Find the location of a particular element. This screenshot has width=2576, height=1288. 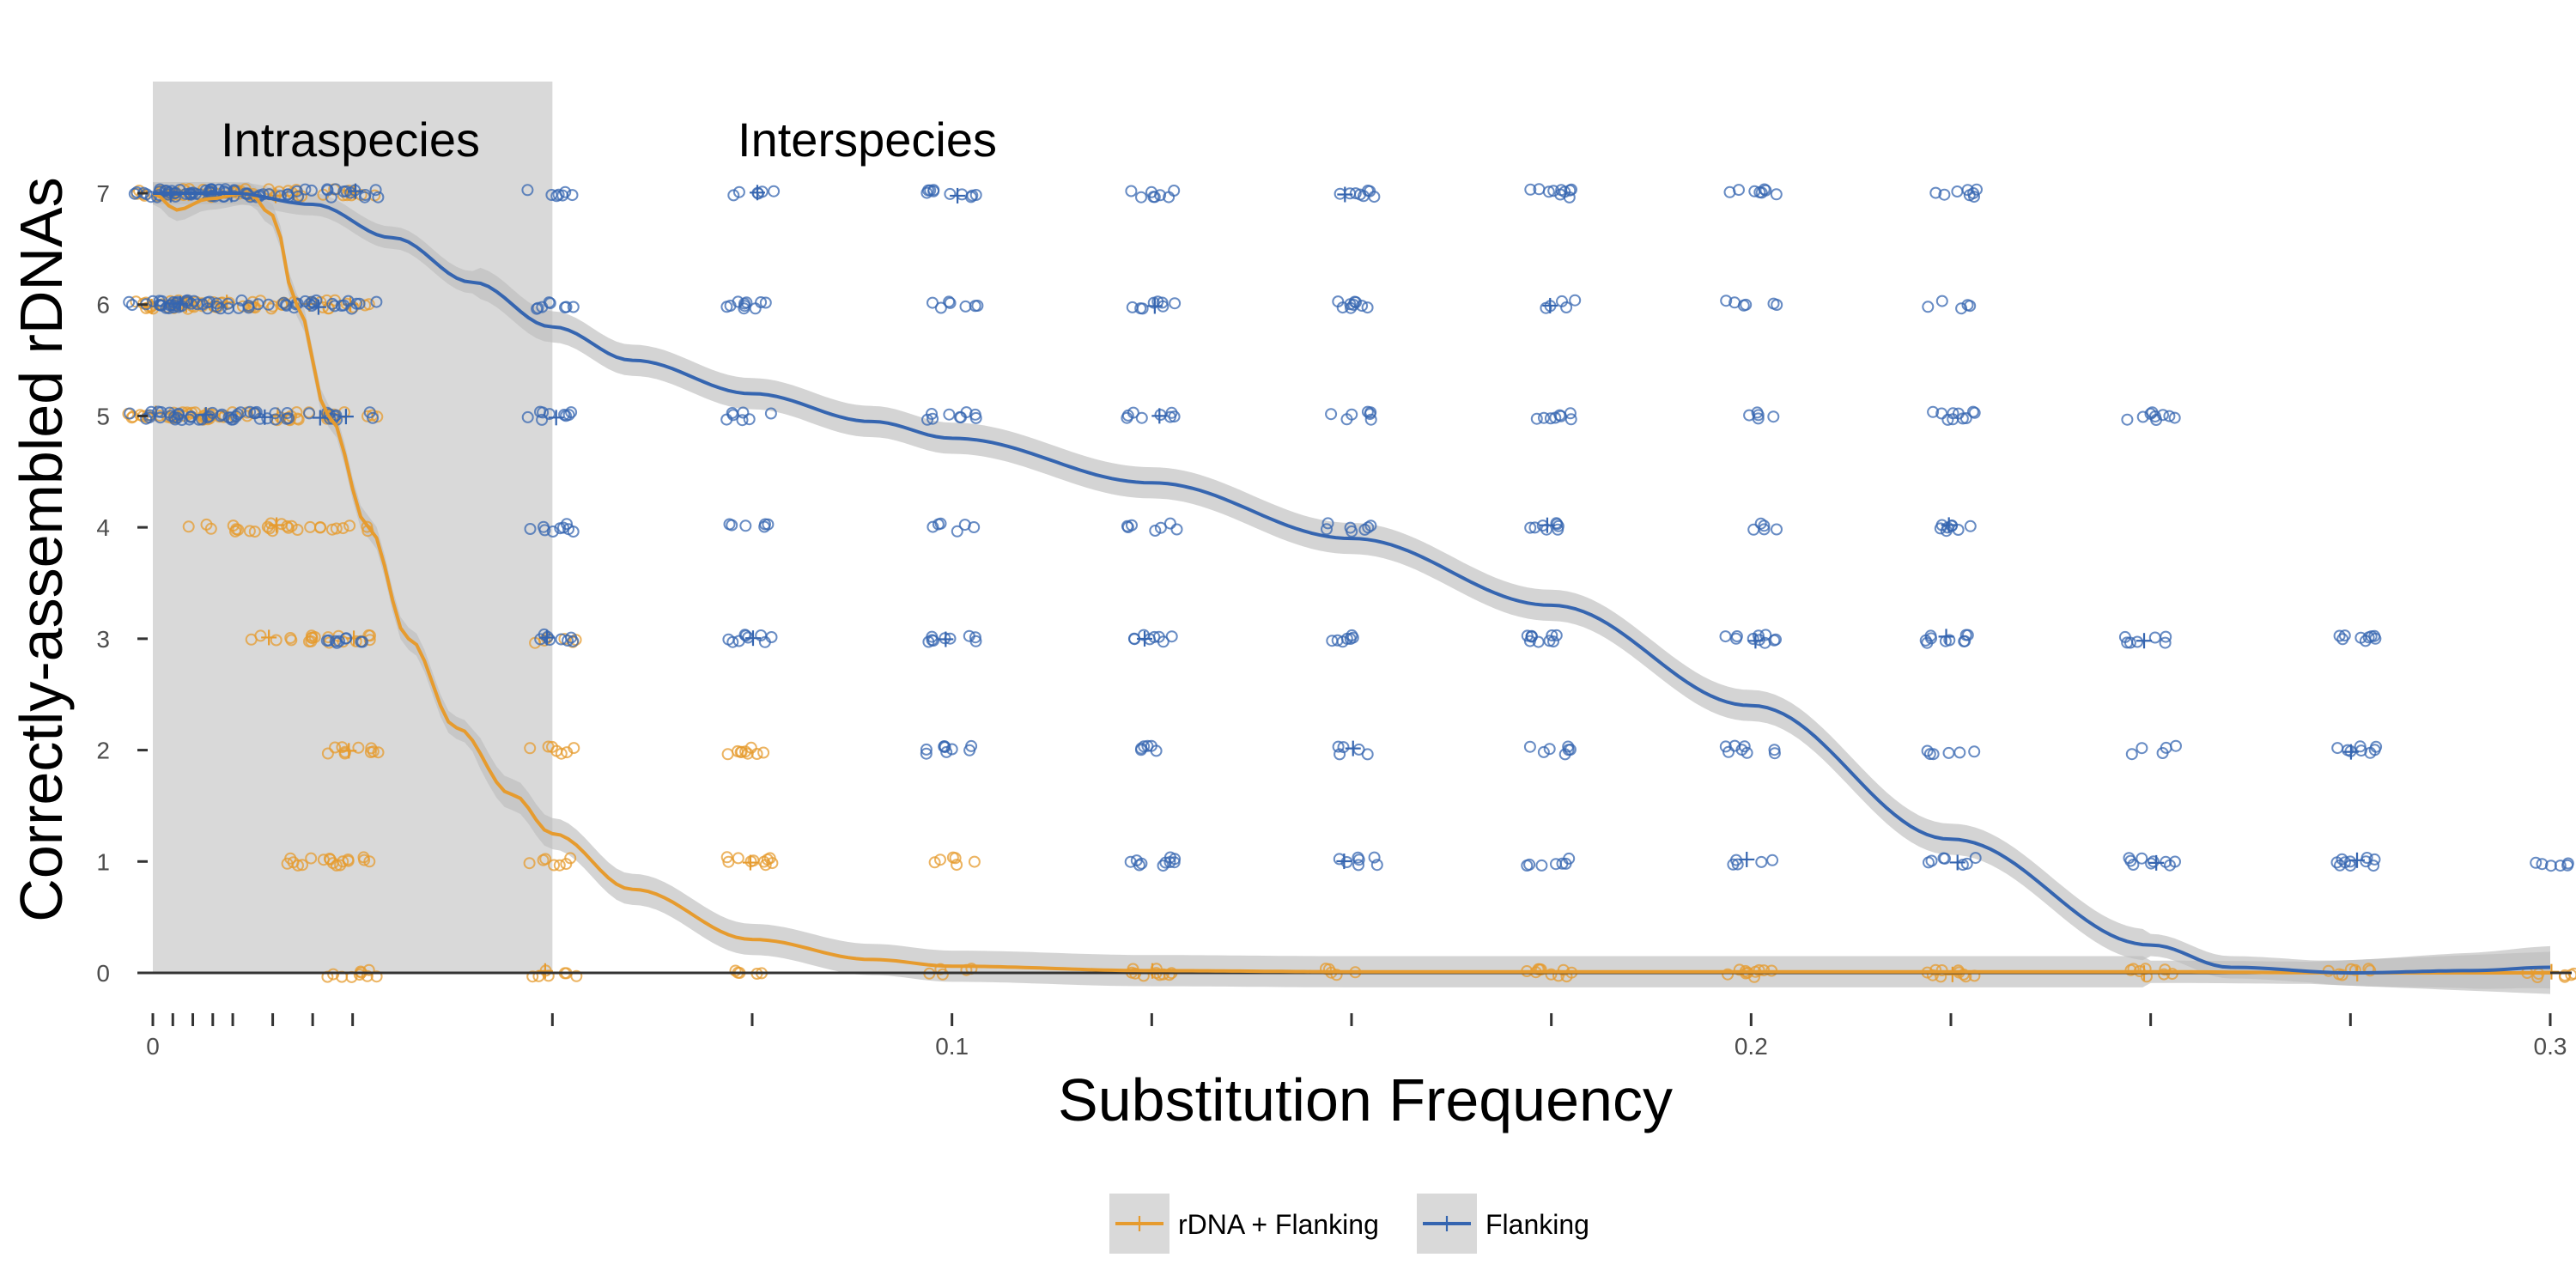

y-tick-label-3: 3 is located at coordinates (103, 640).